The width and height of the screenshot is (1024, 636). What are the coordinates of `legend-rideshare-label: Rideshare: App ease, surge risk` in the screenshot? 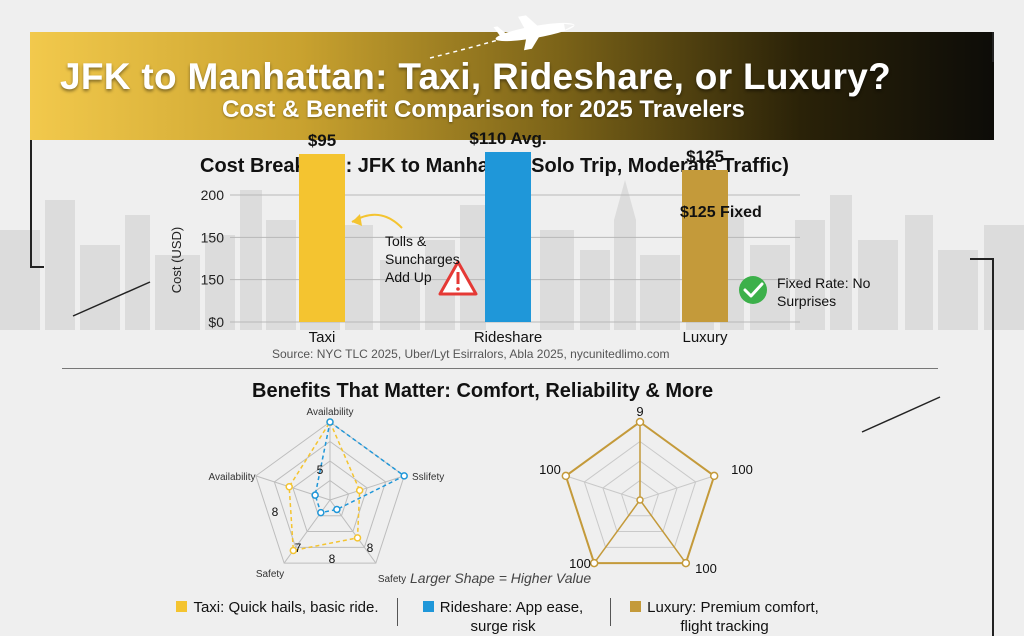 It's located at (511, 617).